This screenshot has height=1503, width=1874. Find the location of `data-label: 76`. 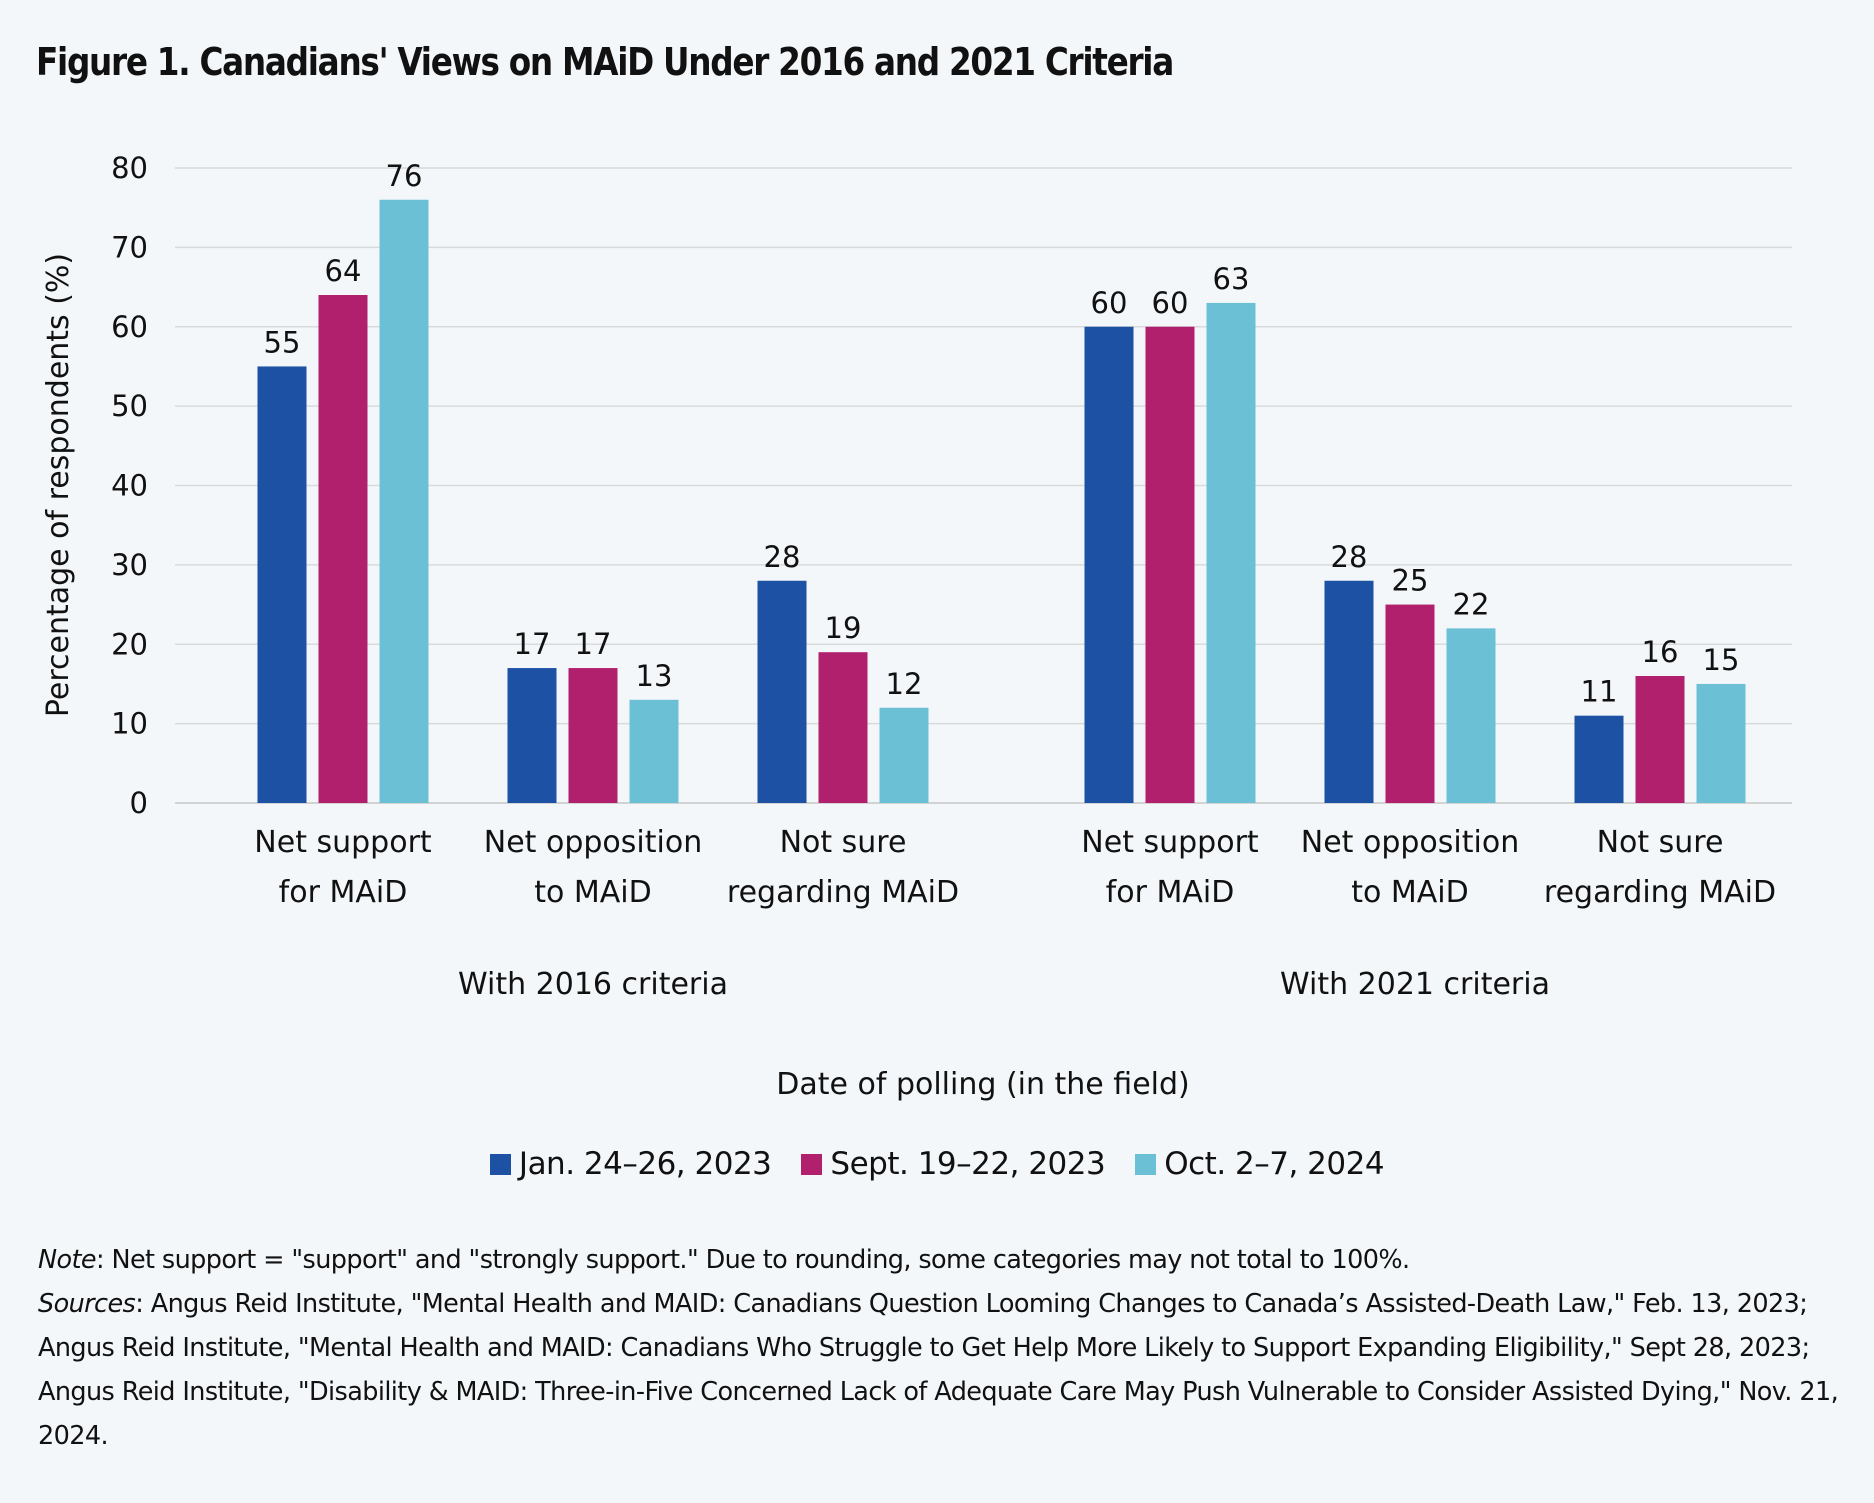

data-label: 76 is located at coordinates (404, 176).